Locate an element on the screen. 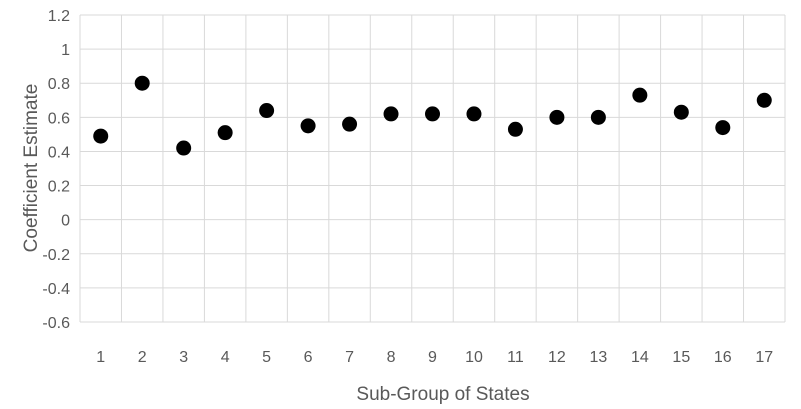  x-tick-label: 13 is located at coordinates (598, 357).